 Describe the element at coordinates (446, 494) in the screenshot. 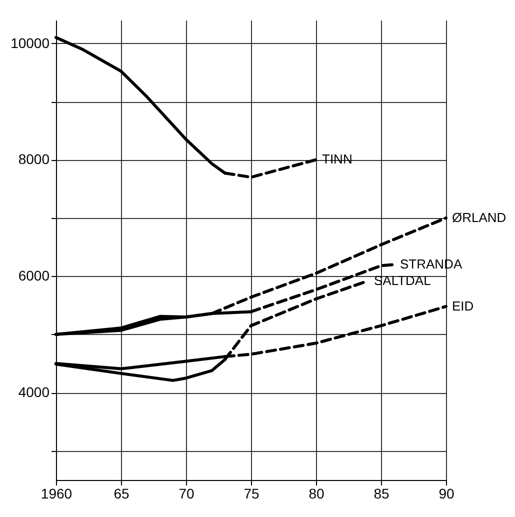

I see `x-tick-label: 90` at that location.